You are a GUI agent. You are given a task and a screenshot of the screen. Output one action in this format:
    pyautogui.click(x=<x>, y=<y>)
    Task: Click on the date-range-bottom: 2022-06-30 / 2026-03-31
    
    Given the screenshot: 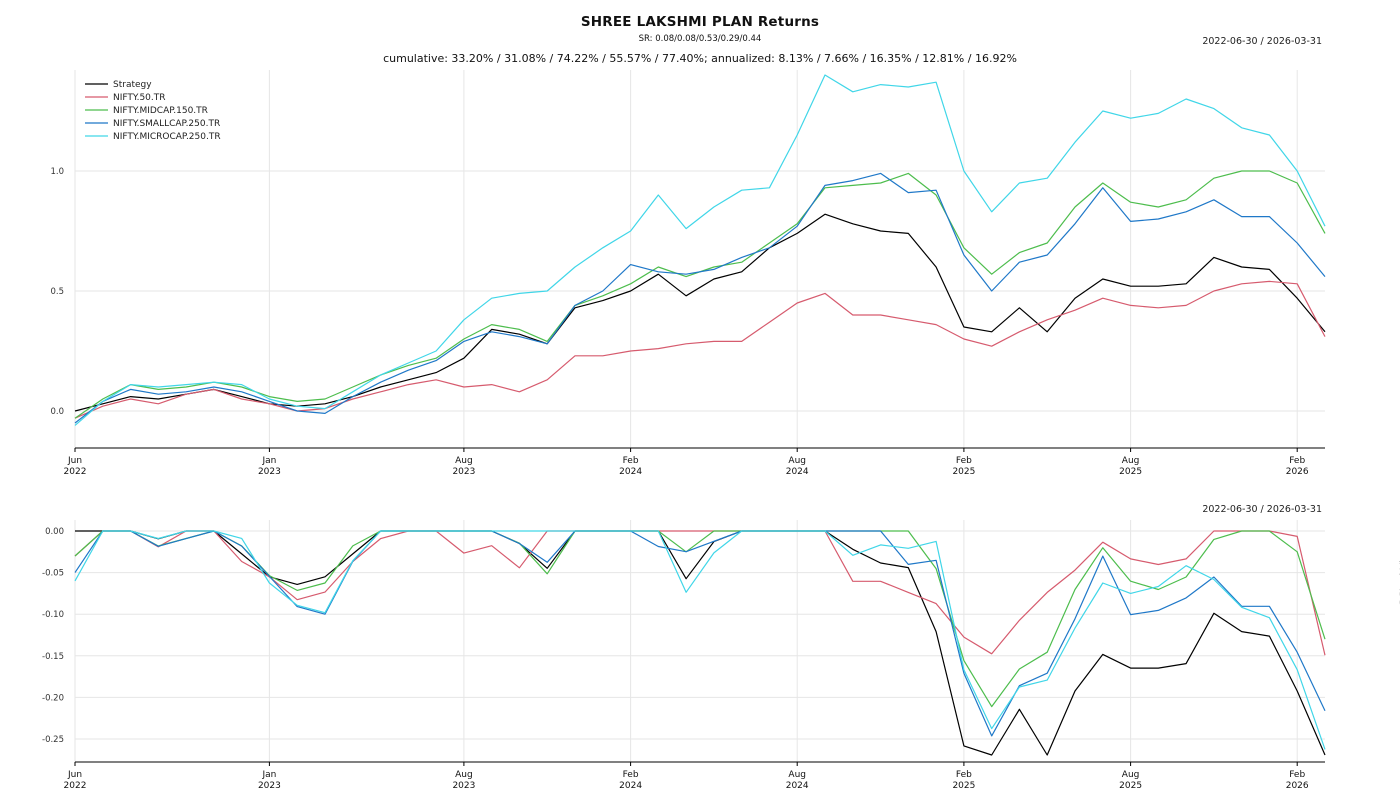 What is the action you would take?
    pyautogui.click(x=1262, y=509)
    